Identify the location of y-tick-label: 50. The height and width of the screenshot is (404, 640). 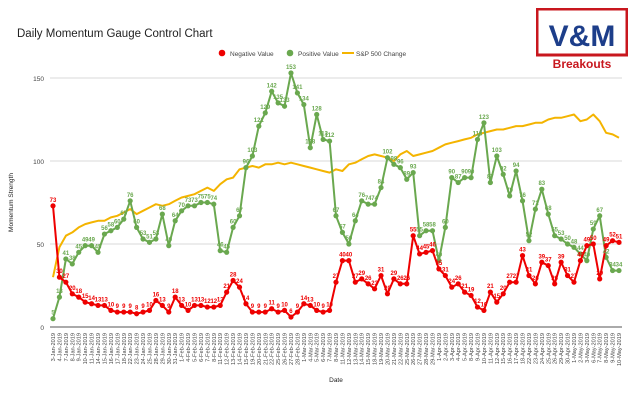
(41, 245).